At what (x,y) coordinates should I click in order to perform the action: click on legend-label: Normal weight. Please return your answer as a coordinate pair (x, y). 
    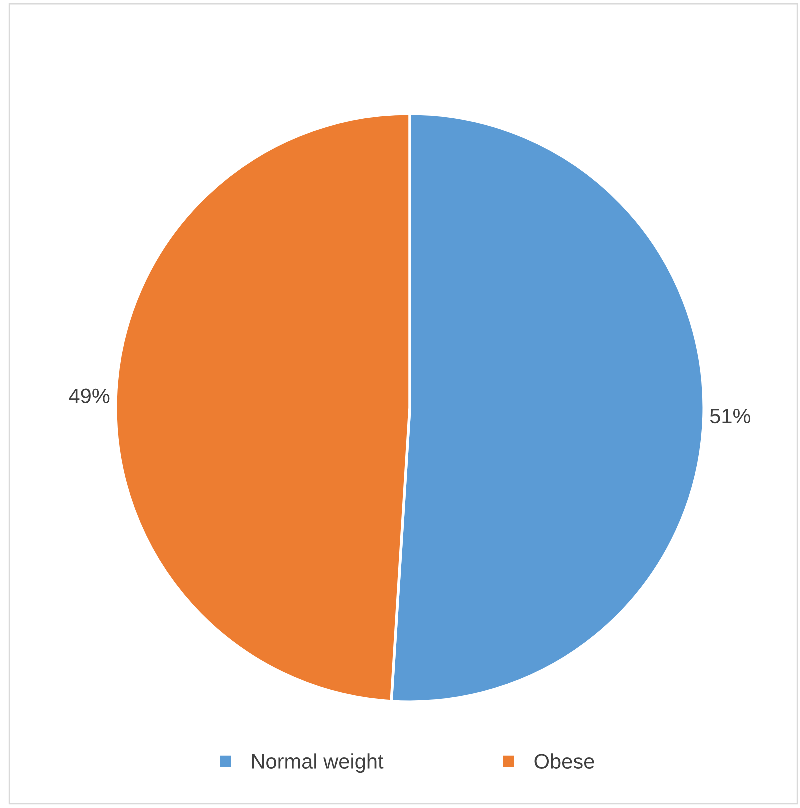
    Looking at the image, I should click on (318, 764).